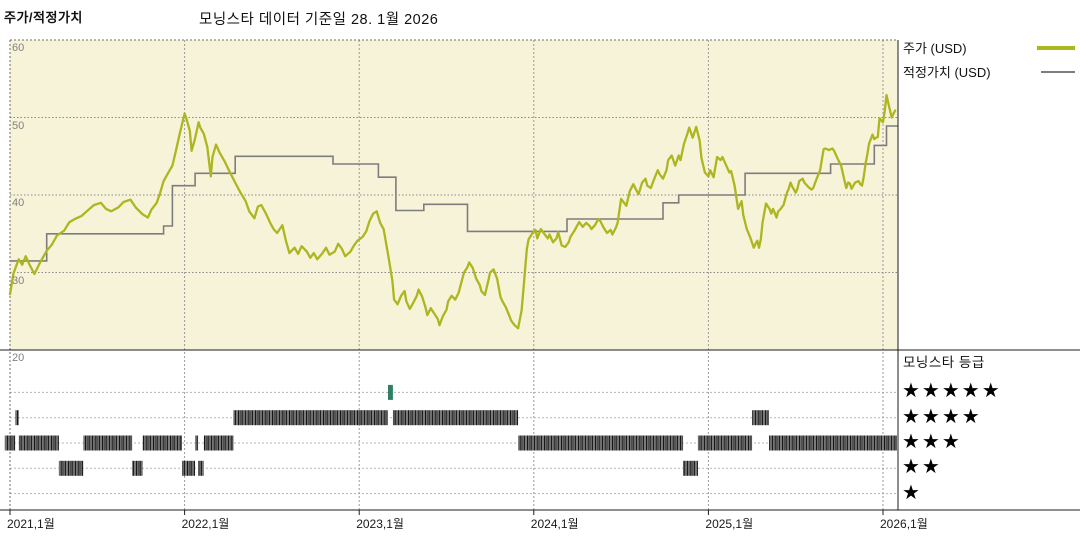  I want to click on legend-price-label: 주가 (USD), so click(935, 48).